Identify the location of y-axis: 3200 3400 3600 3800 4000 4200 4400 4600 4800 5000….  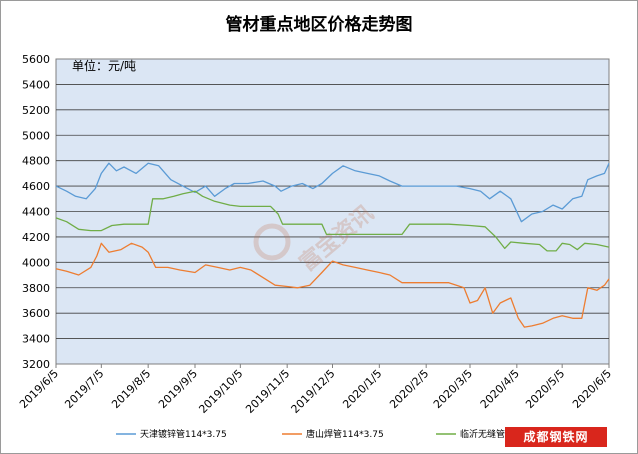
(36, 212).